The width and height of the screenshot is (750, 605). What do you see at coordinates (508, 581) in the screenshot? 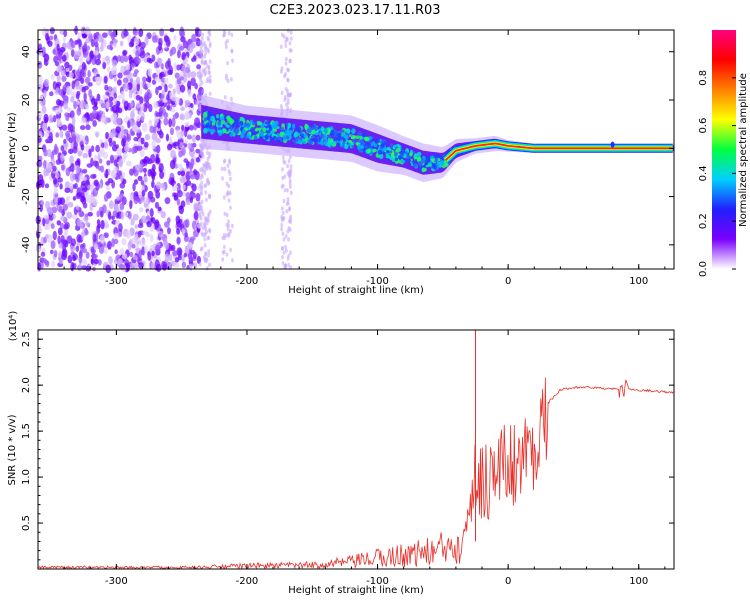
I see `snr-x-tick-label: 0` at bounding box center [508, 581].